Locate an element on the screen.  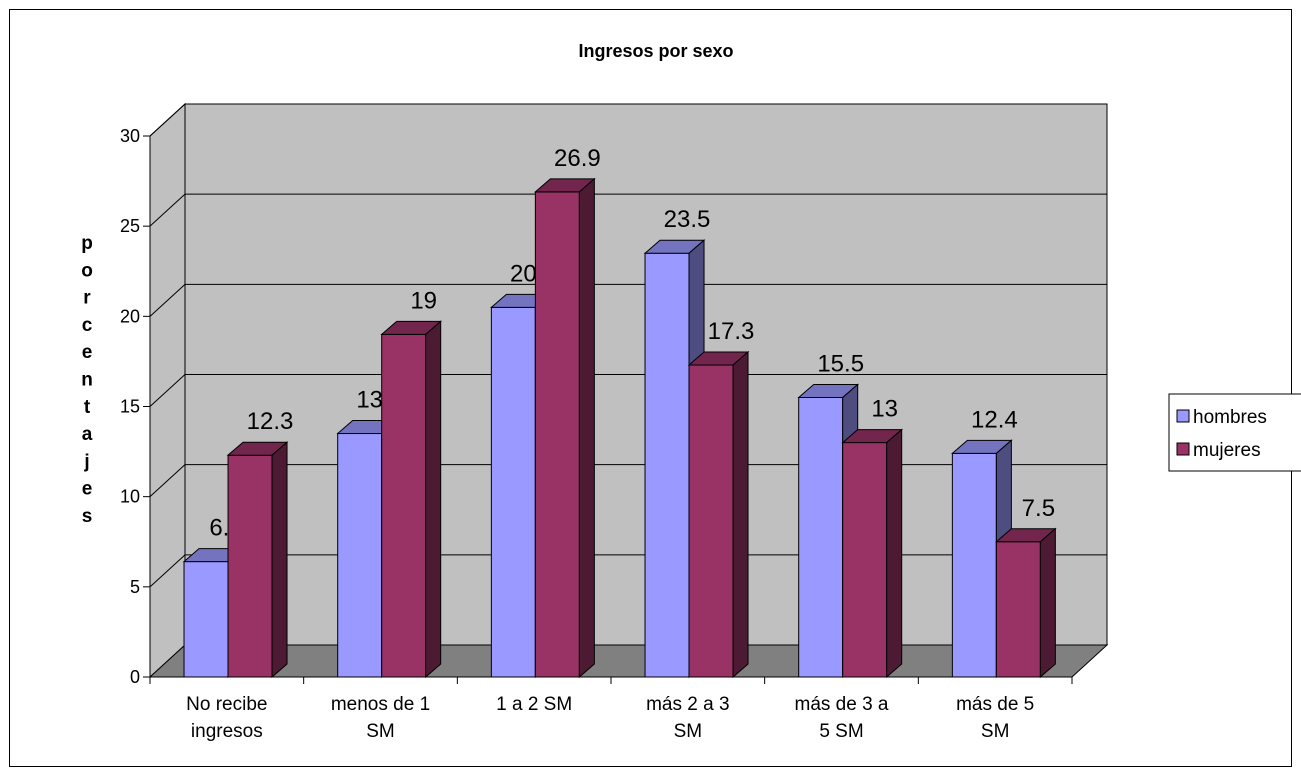
y-tick-label: 0 is located at coordinates (135, 677).